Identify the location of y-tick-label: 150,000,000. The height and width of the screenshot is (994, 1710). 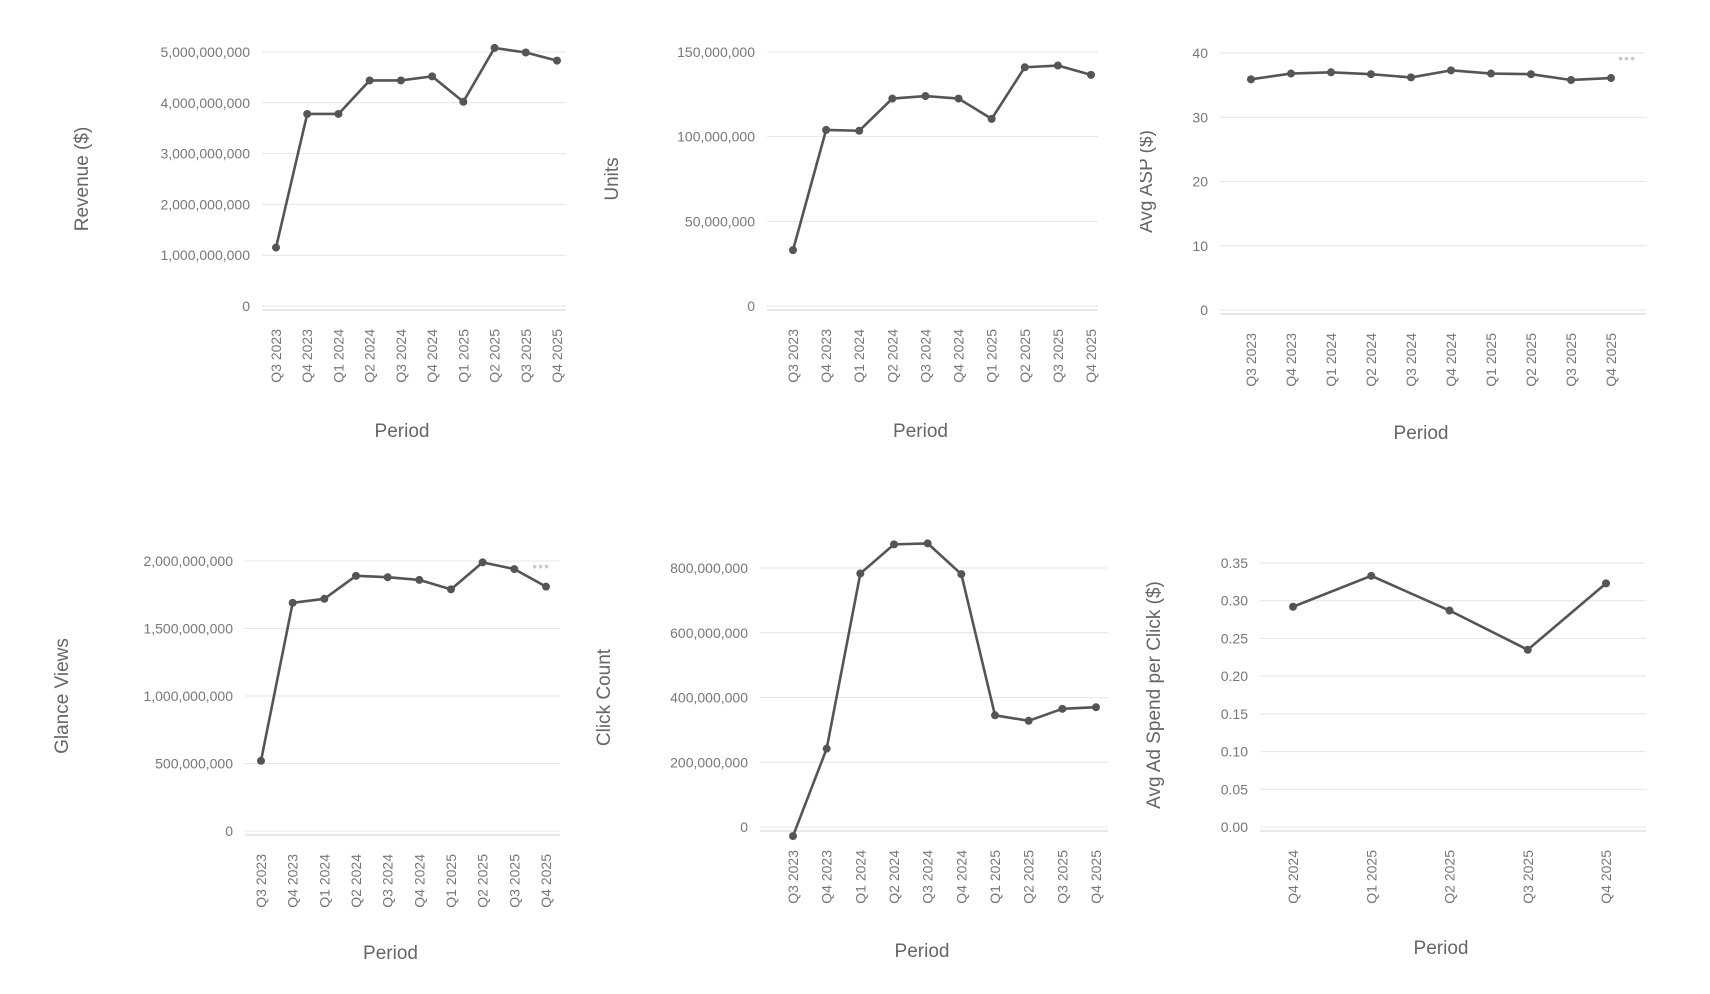
(716, 52).